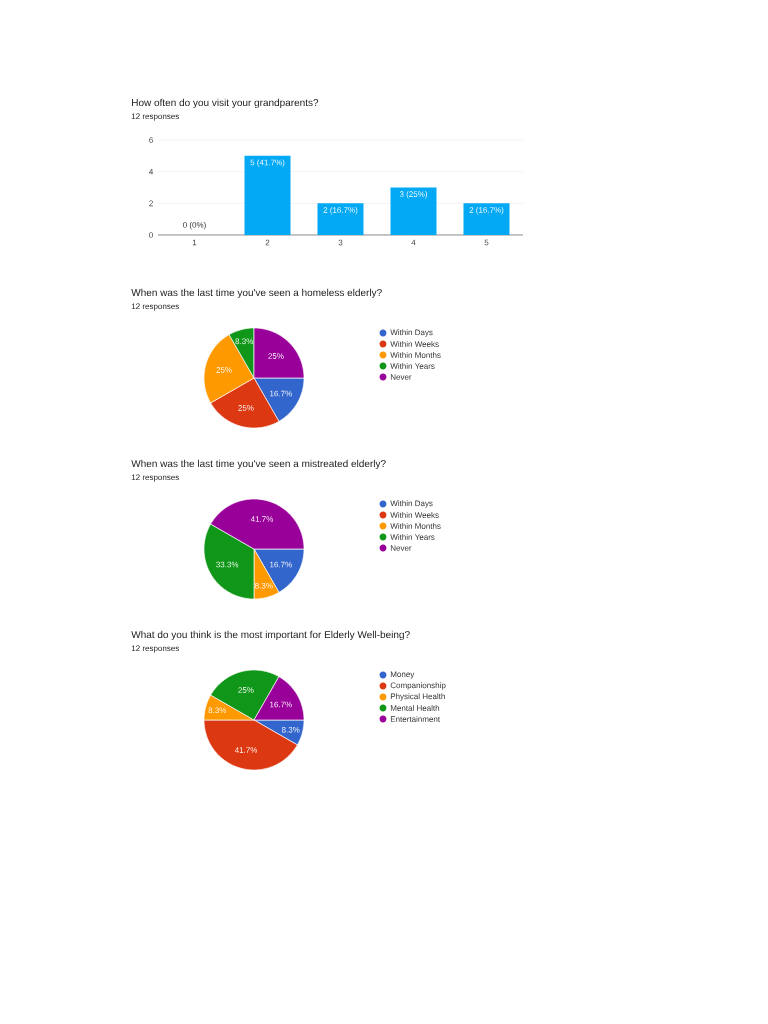 This screenshot has height=1024, width=768. What do you see at coordinates (258, 464) in the screenshot?
I see `chart-title: When was the last time you've seen a mistreated elderly?` at bounding box center [258, 464].